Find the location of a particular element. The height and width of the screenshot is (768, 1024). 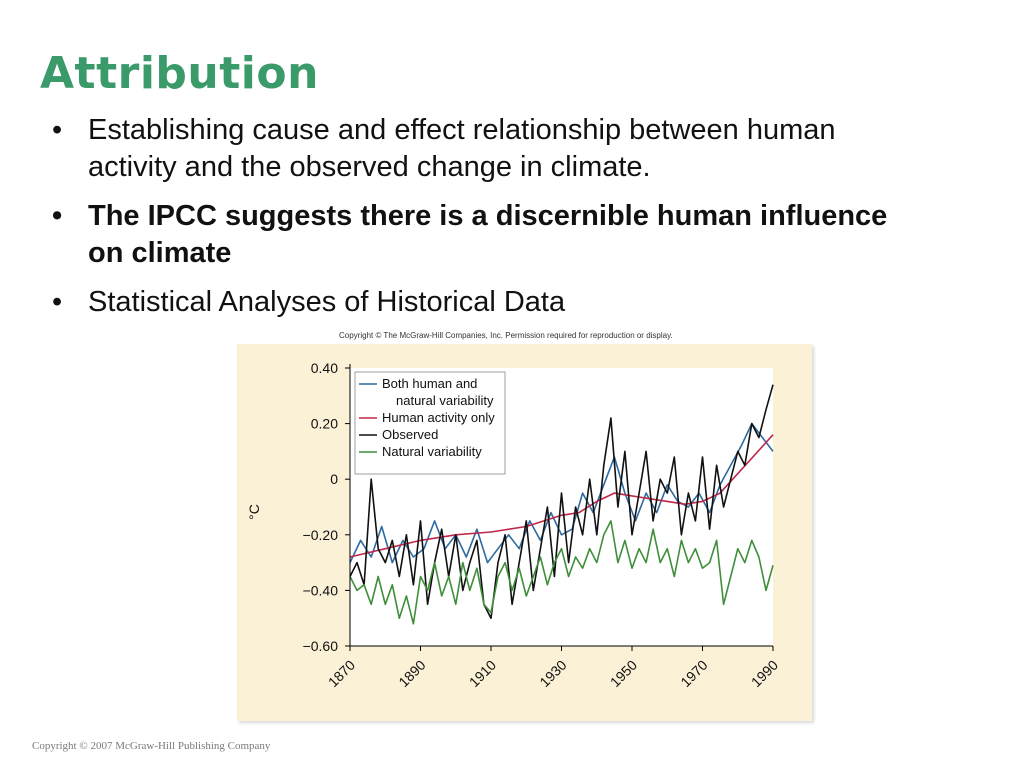

x-tick-label: 1970 is located at coordinates (693, 673).